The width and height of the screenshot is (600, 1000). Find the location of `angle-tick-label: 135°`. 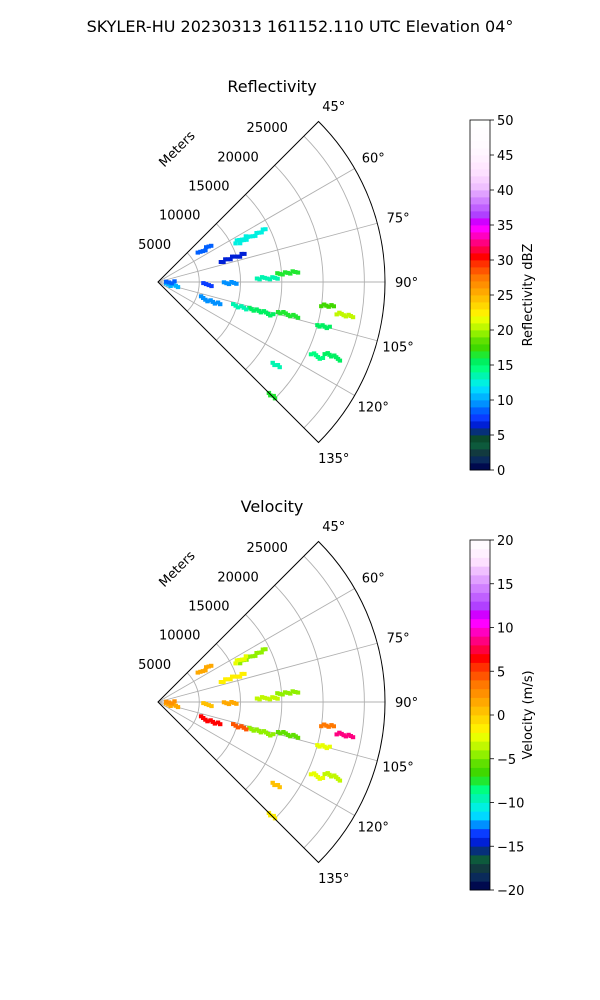

angle-tick-label: 135° is located at coordinates (333, 879).